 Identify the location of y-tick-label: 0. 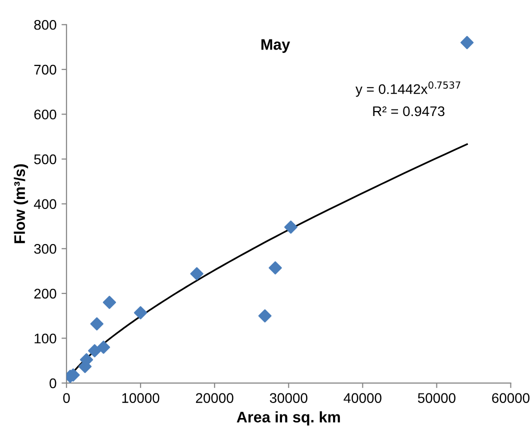
(53, 383).